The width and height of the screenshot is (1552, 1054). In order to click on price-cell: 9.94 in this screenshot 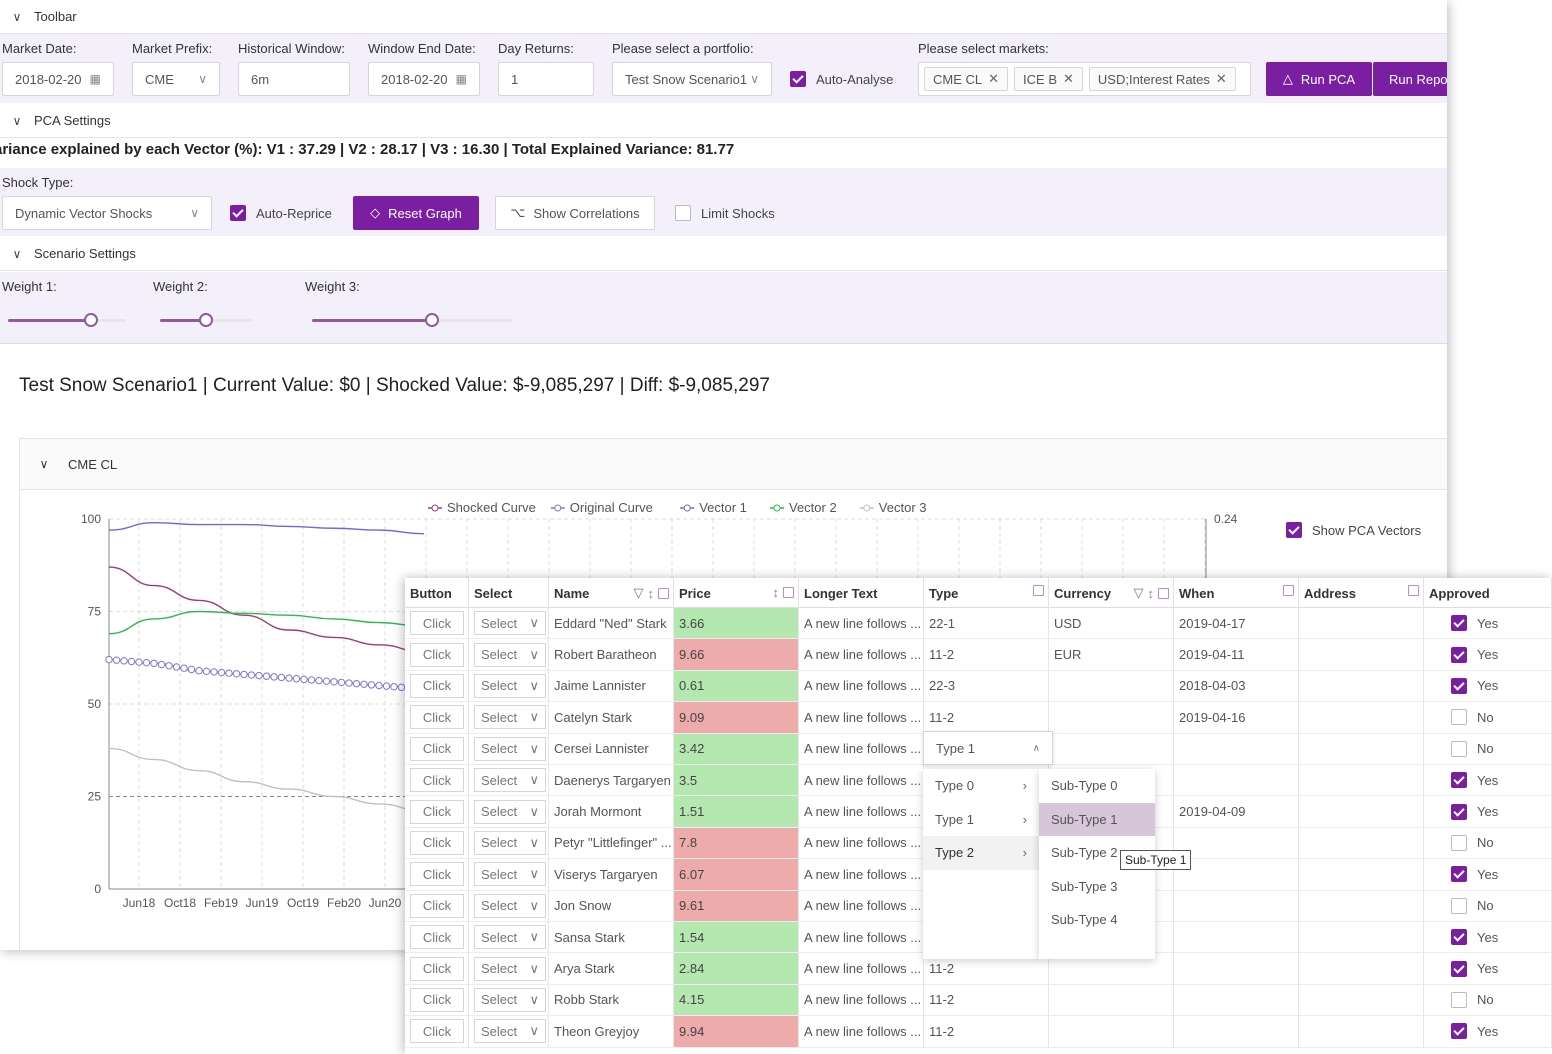, I will do `click(736, 1031)`.